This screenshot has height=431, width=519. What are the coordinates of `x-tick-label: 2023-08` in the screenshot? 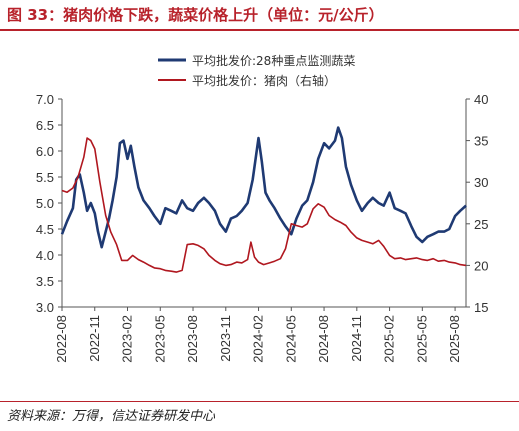 It's located at (192, 339).